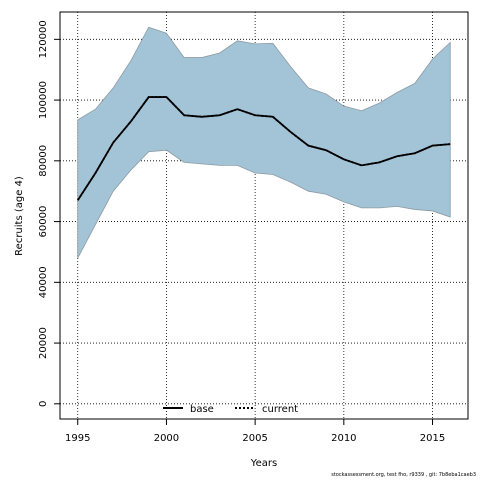  Describe the element at coordinates (230, 409) in the screenshot. I see `legend: base current` at that location.